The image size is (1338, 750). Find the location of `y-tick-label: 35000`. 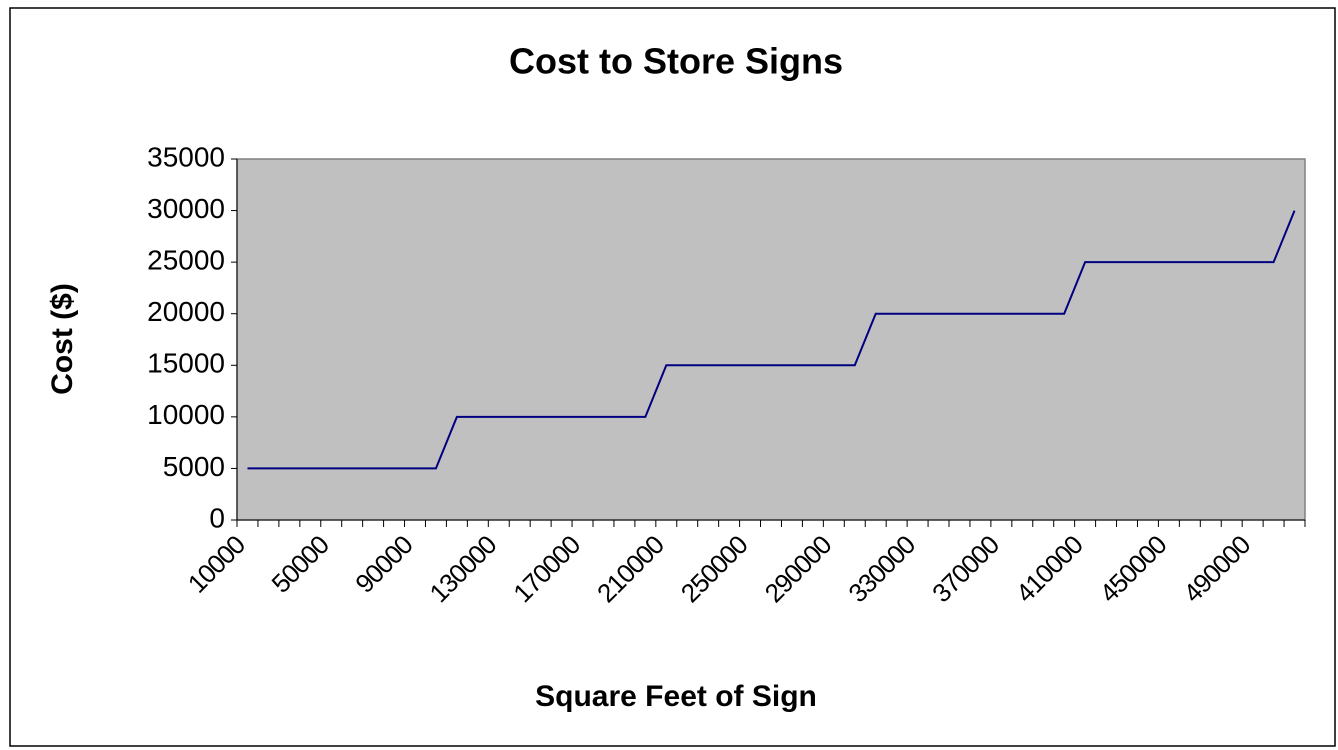

y-tick-label: 35000 is located at coordinates (186, 156).